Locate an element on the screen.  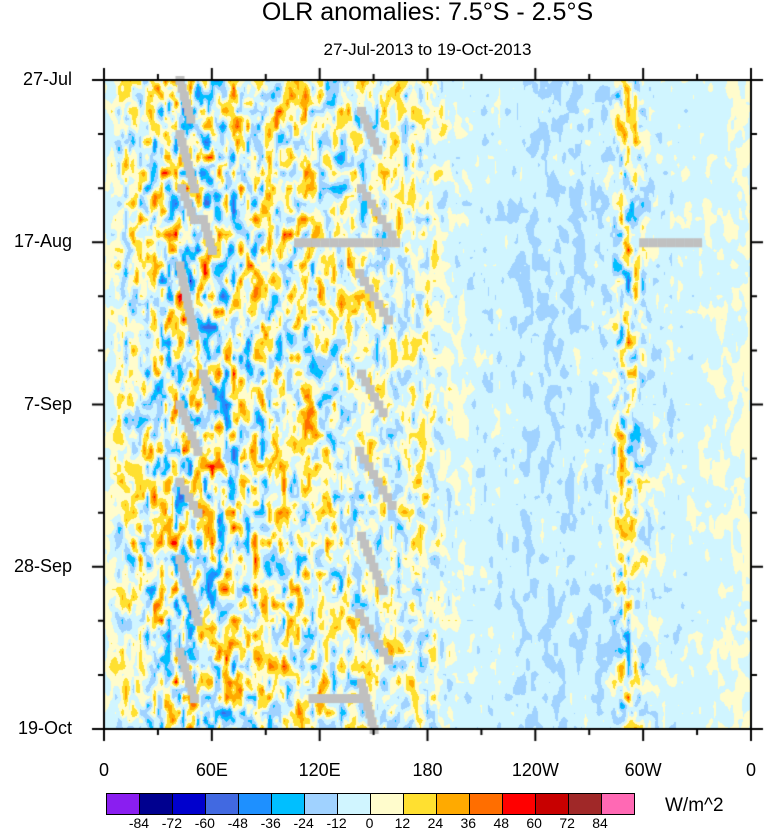
colorbar-label: -24 is located at coordinates (303, 823).